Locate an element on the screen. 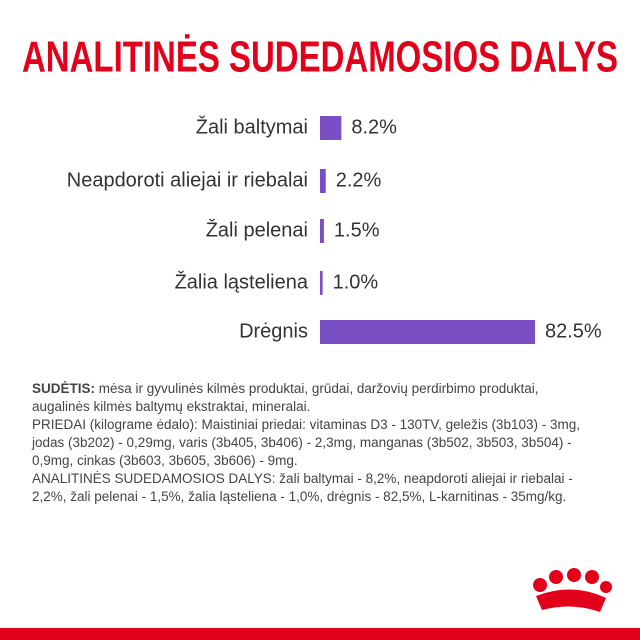 The width and height of the screenshot is (640, 640). category-label: Žali pelenai is located at coordinates (257, 229).